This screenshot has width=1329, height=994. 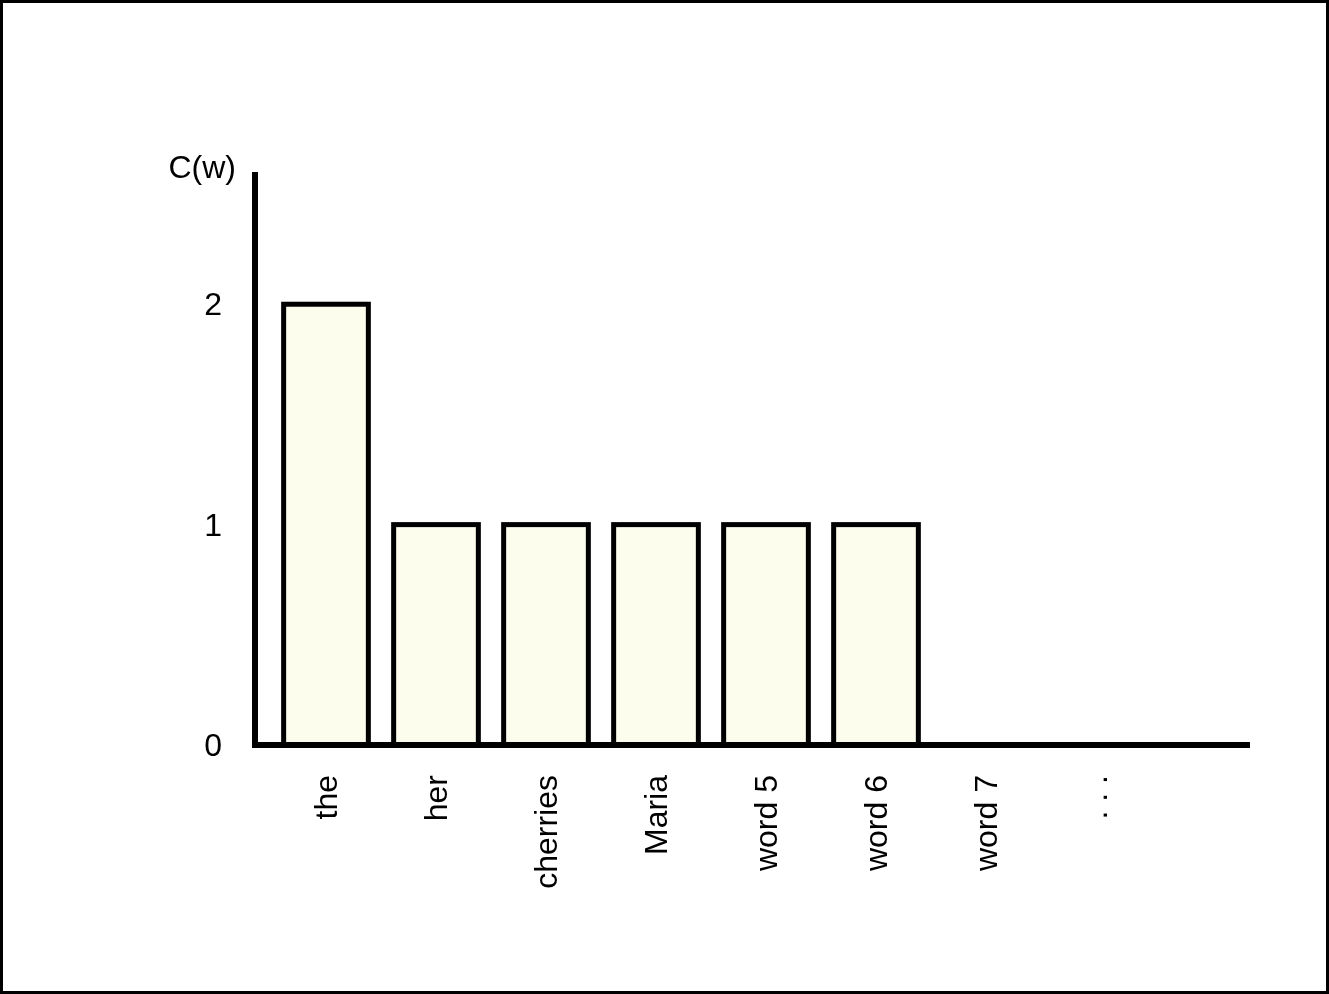 I want to click on x-tick-label: word 5, so click(x=766, y=824).